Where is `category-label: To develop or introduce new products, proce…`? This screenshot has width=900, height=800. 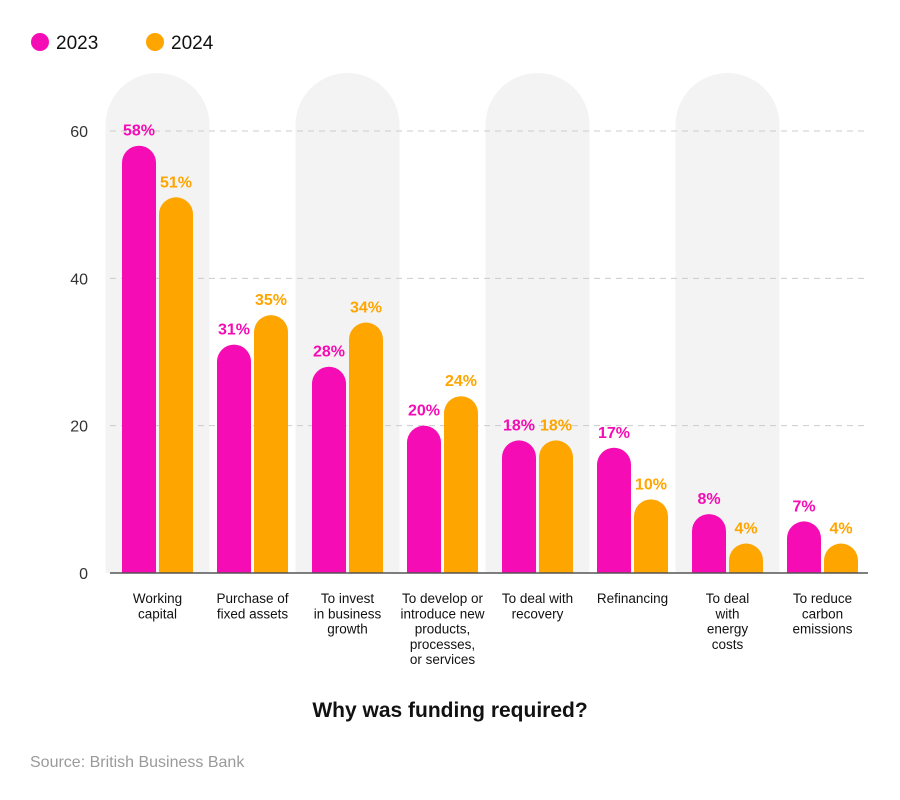 category-label: To develop or introduce new products, proce… is located at coordinates (442, 629).